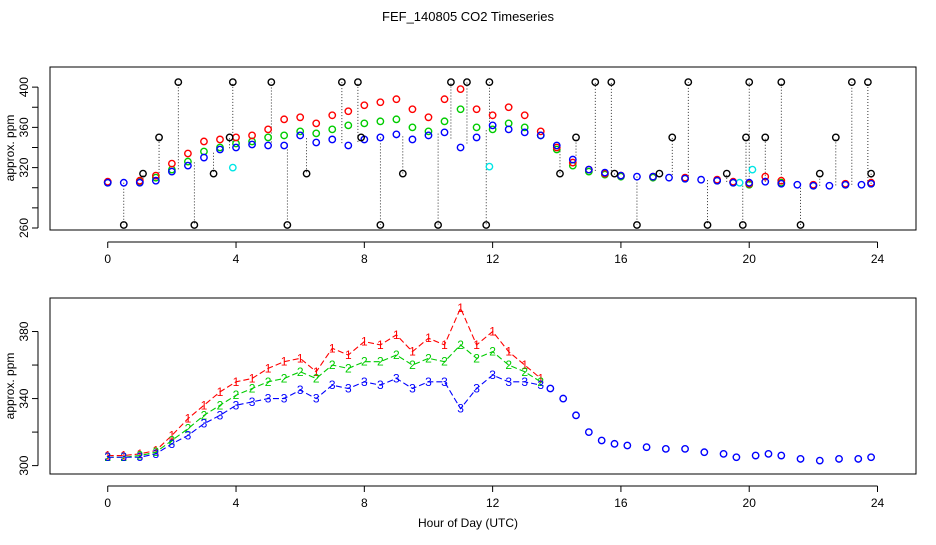  I want to click on chart-title: FEF_140805 CO2 Timeseries, so click(468, 16).